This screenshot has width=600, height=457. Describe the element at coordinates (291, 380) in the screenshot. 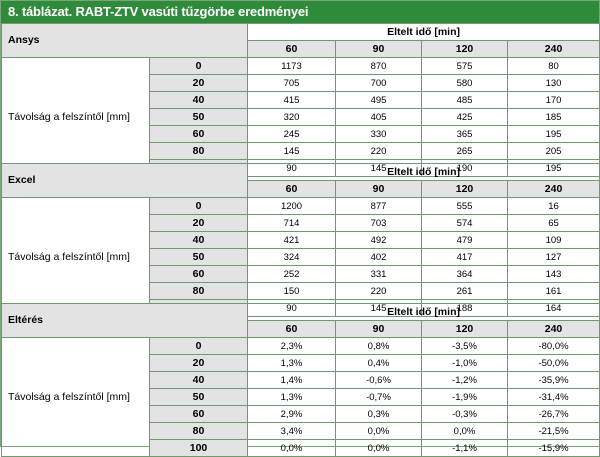

I see `cell-value: 1,4%` at that location.